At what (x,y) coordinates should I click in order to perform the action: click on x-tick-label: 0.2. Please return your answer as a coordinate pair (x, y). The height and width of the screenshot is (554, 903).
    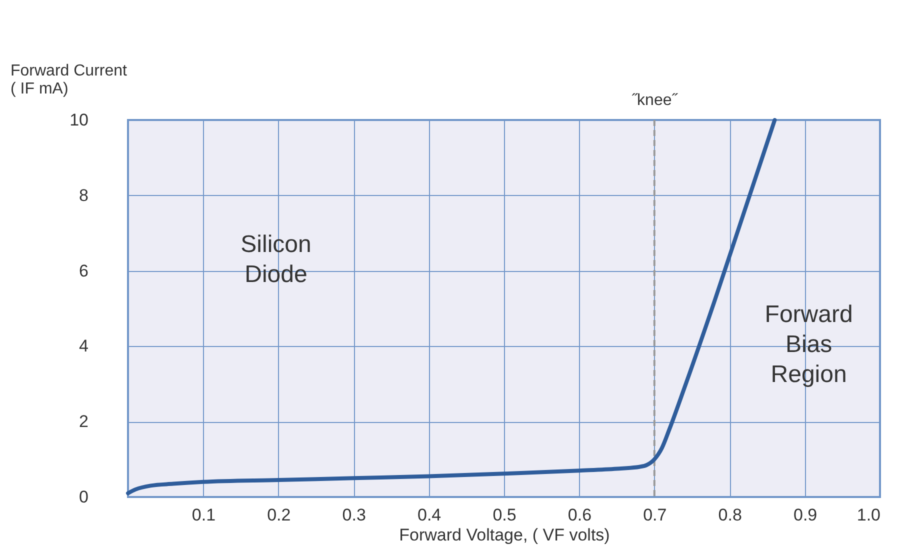
    Looking at the image, I should click on (279, 515).